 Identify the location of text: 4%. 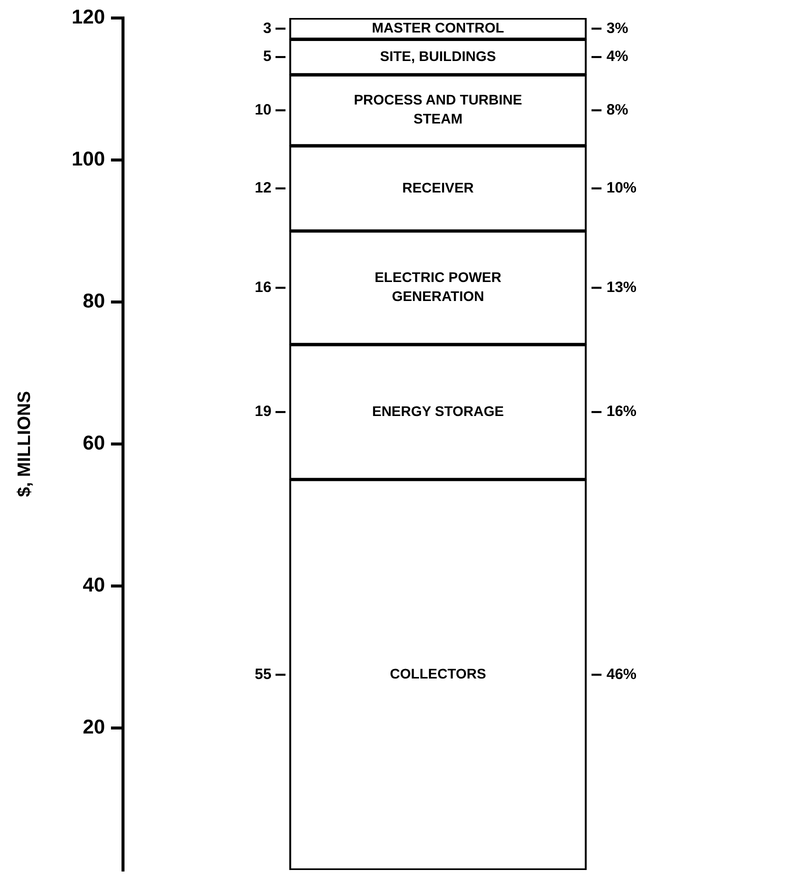
(617, 57).